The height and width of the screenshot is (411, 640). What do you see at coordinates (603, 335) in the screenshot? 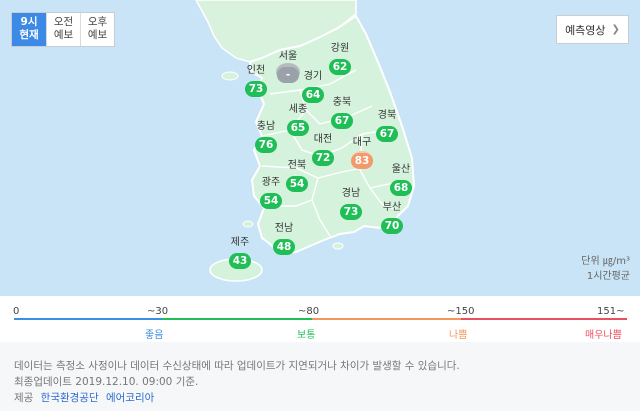
I see `legend-label-very-bad: 매우나쁨` at bounding box center [603, 335].